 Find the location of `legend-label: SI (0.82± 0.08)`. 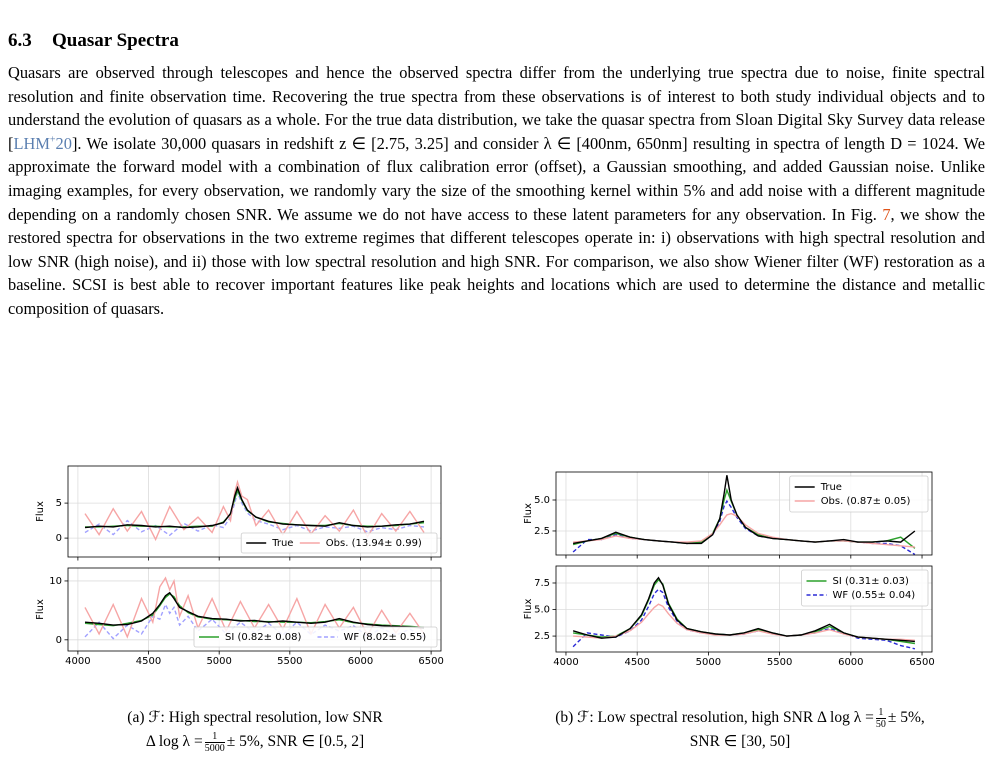

legend-label: SI (0.82± 0.08) is located at coordinates (263, 637).